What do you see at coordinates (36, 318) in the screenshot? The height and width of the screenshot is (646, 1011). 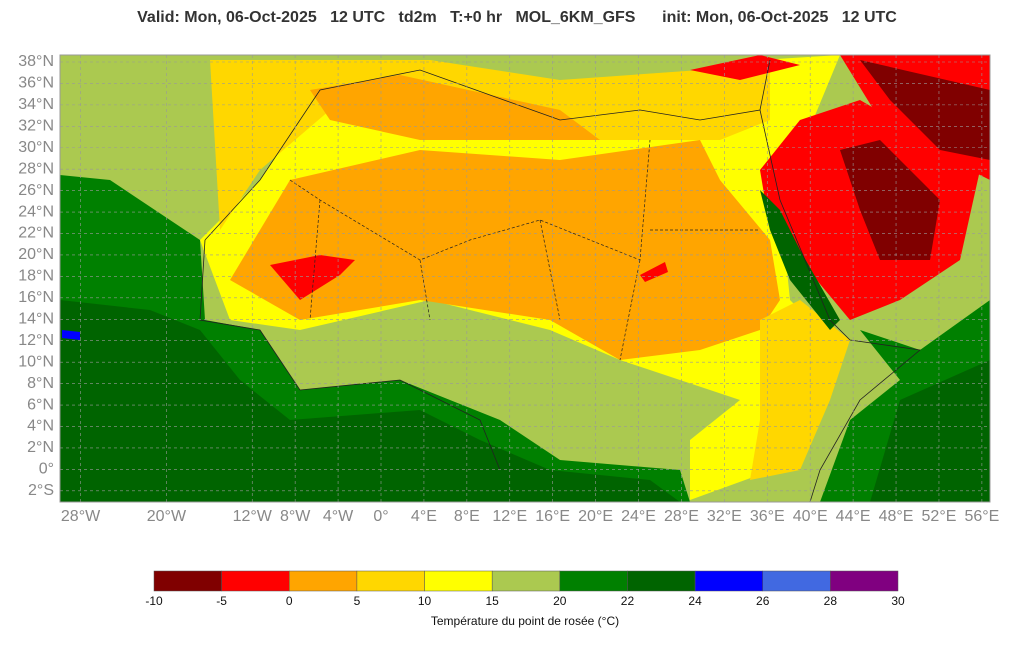 I see `lat-label: 14°N` at bounding box center [36, 318].